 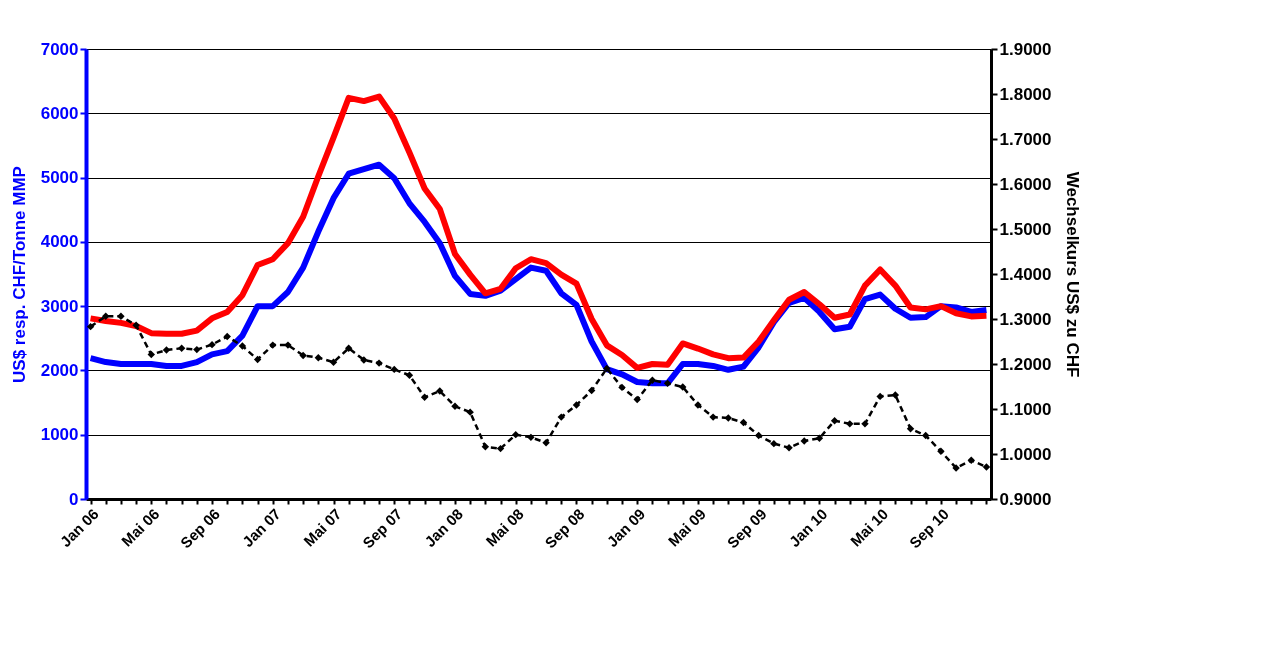 What do you see at coordinates (140, 527) in the screenshot?
I see `x-tick-label: Mai 06` at bounding box center [140, 527].